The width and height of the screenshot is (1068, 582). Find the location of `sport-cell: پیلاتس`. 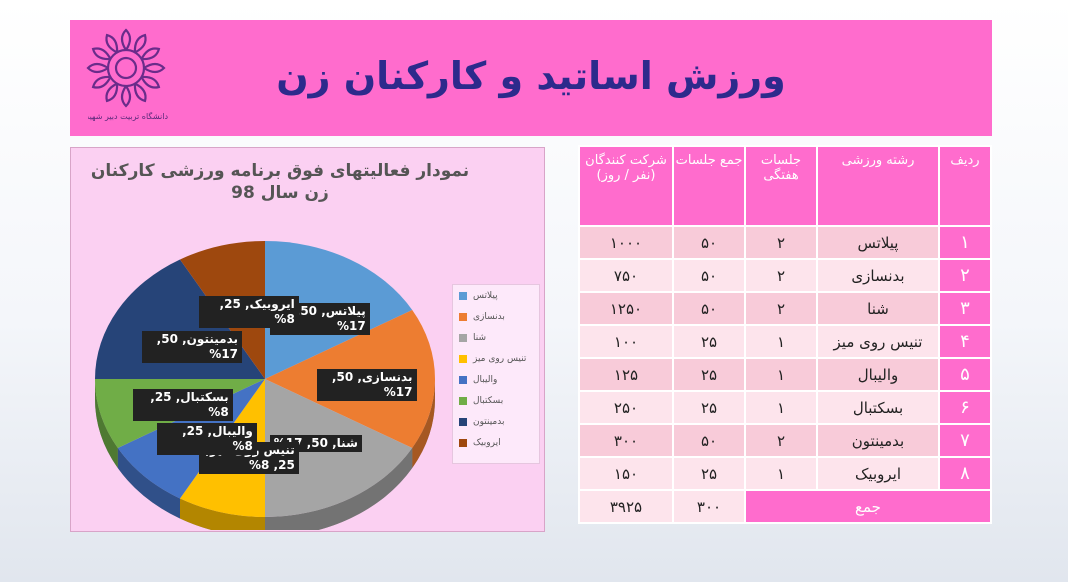

sport-cell: پیلاتس is located at coordinates (878, 242).